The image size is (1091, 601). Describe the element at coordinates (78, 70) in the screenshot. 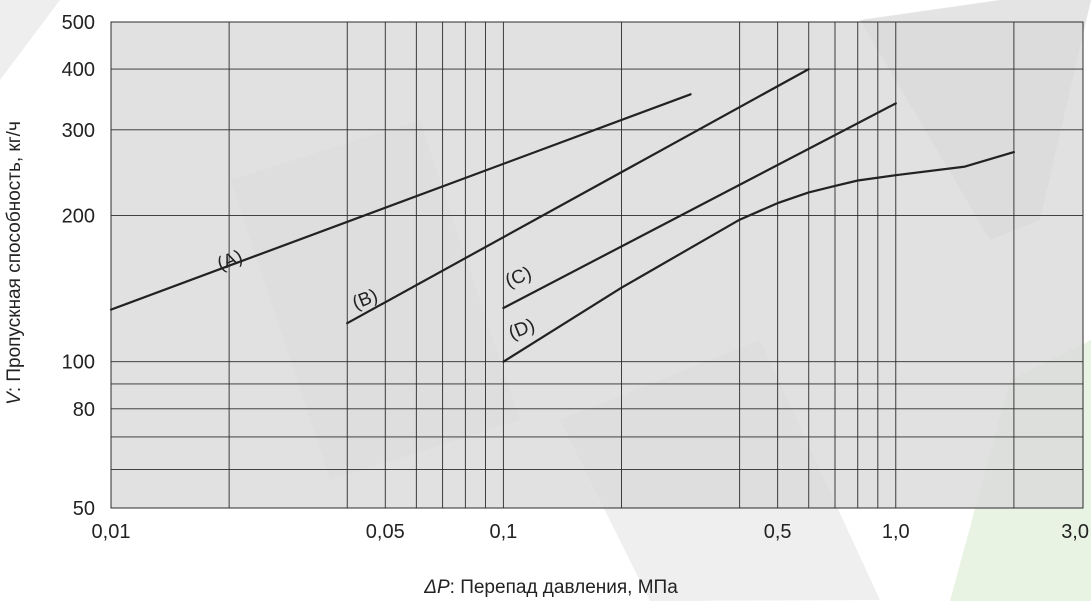

I see `y-tick-label: 400` at that location.